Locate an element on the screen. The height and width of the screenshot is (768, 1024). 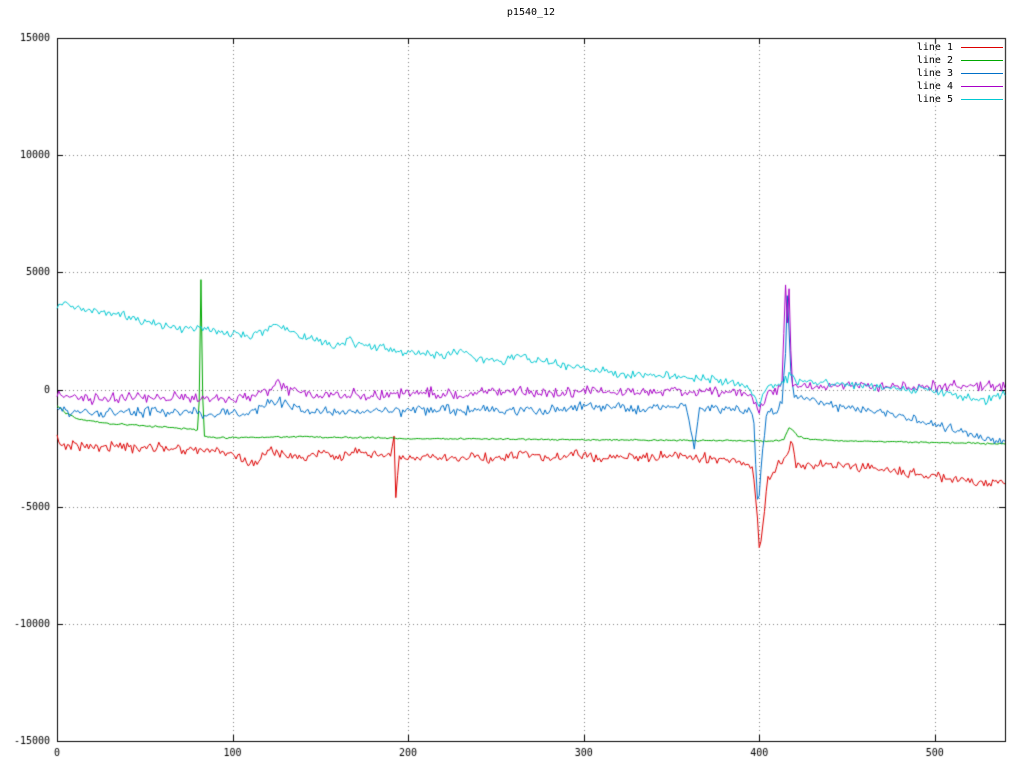
legend-label: line 3 is located at coordinates (934, 73).